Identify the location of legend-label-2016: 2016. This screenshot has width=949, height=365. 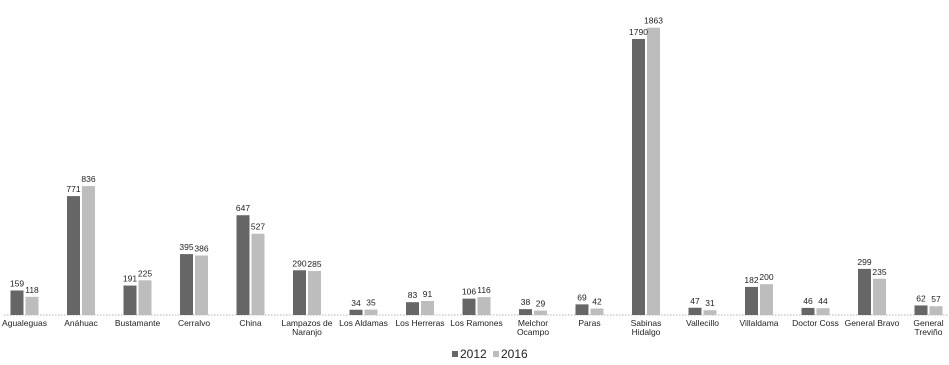
(514, 354).